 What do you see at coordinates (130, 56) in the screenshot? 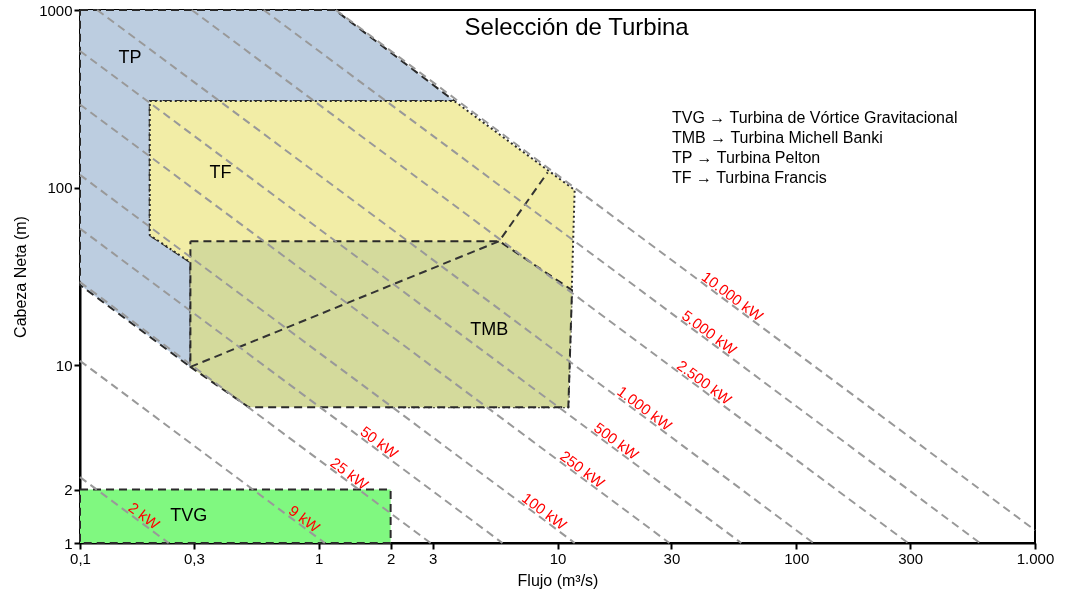
I see `series-label: TP` at bounding box center [130, 56].